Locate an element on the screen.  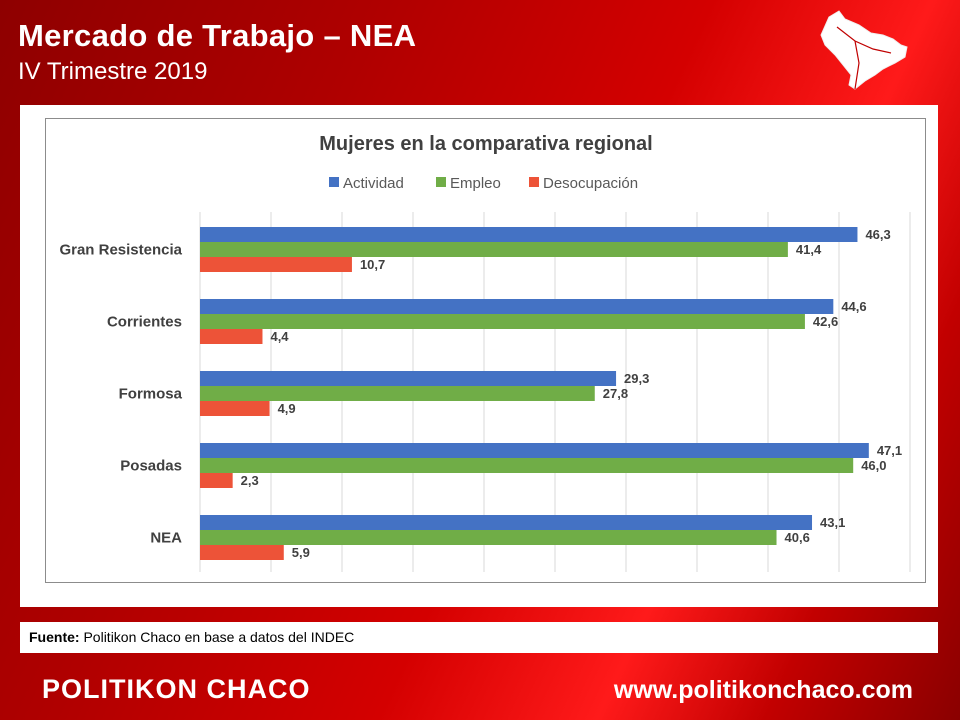
nea-map-icon is located at coordinates (864, 50).